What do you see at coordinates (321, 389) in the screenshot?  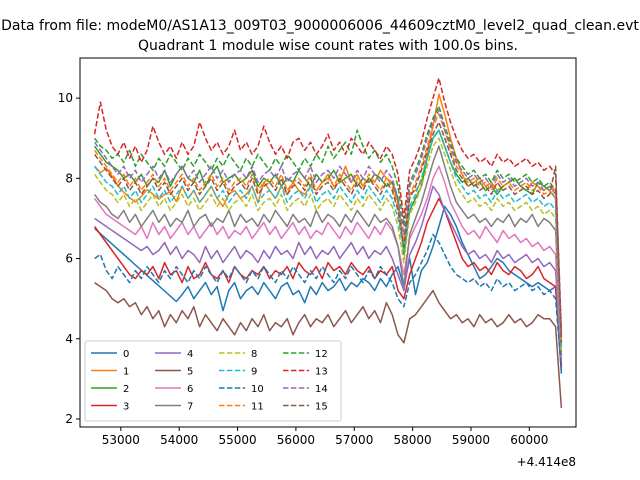 I see `legend-label: 14` at bounding box center [321, 389].